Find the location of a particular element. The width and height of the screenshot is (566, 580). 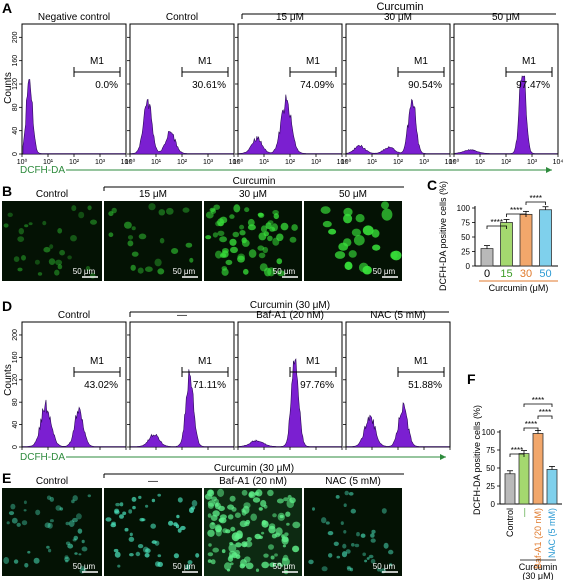

counts-label-d: Counts is located at coordinates (8, 380).